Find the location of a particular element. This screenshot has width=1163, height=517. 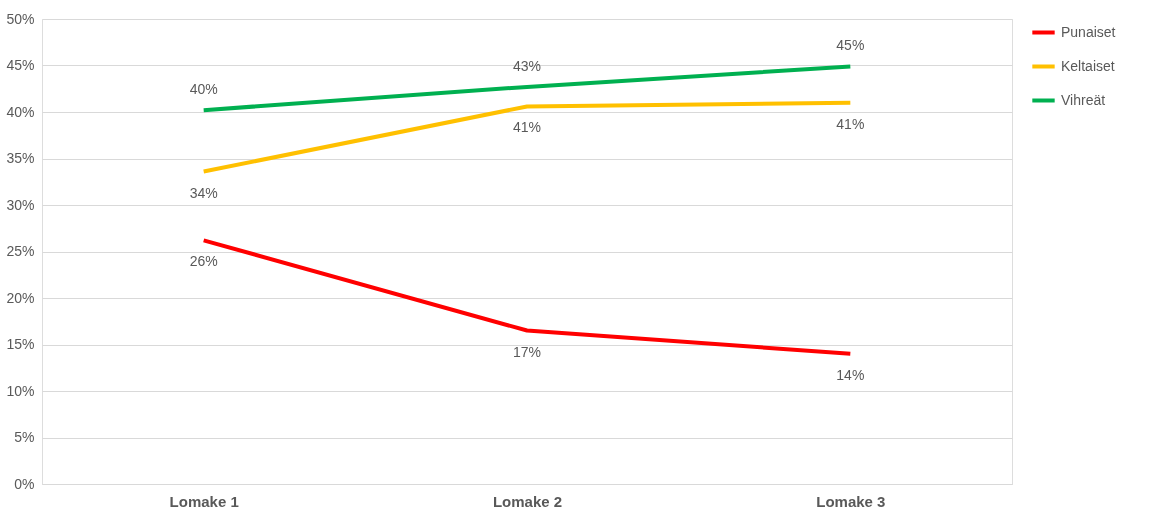

x-tick-label: Lomake 2 is located at coordinates (527, 501).